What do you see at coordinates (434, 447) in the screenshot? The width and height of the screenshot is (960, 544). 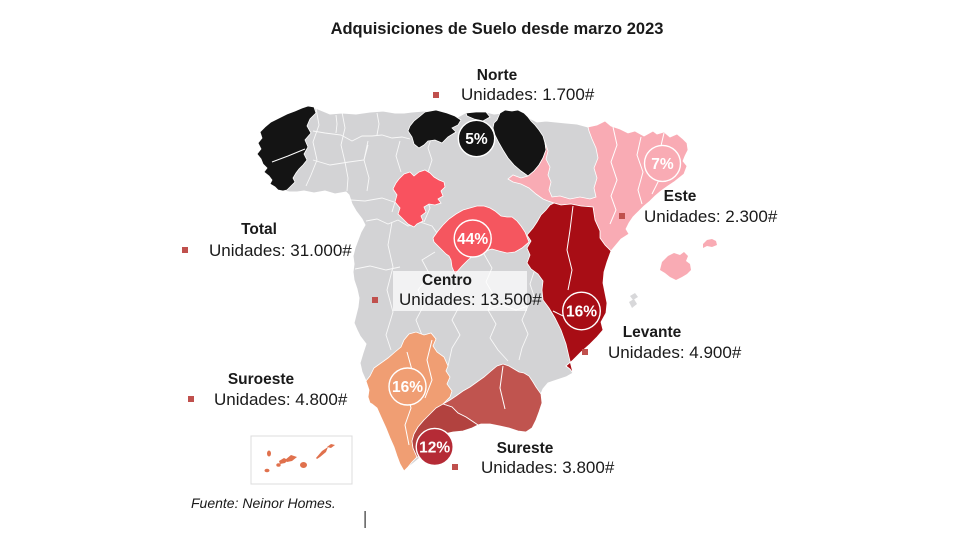 I see `svg-text: 12%` at bounding box center [434, 447].